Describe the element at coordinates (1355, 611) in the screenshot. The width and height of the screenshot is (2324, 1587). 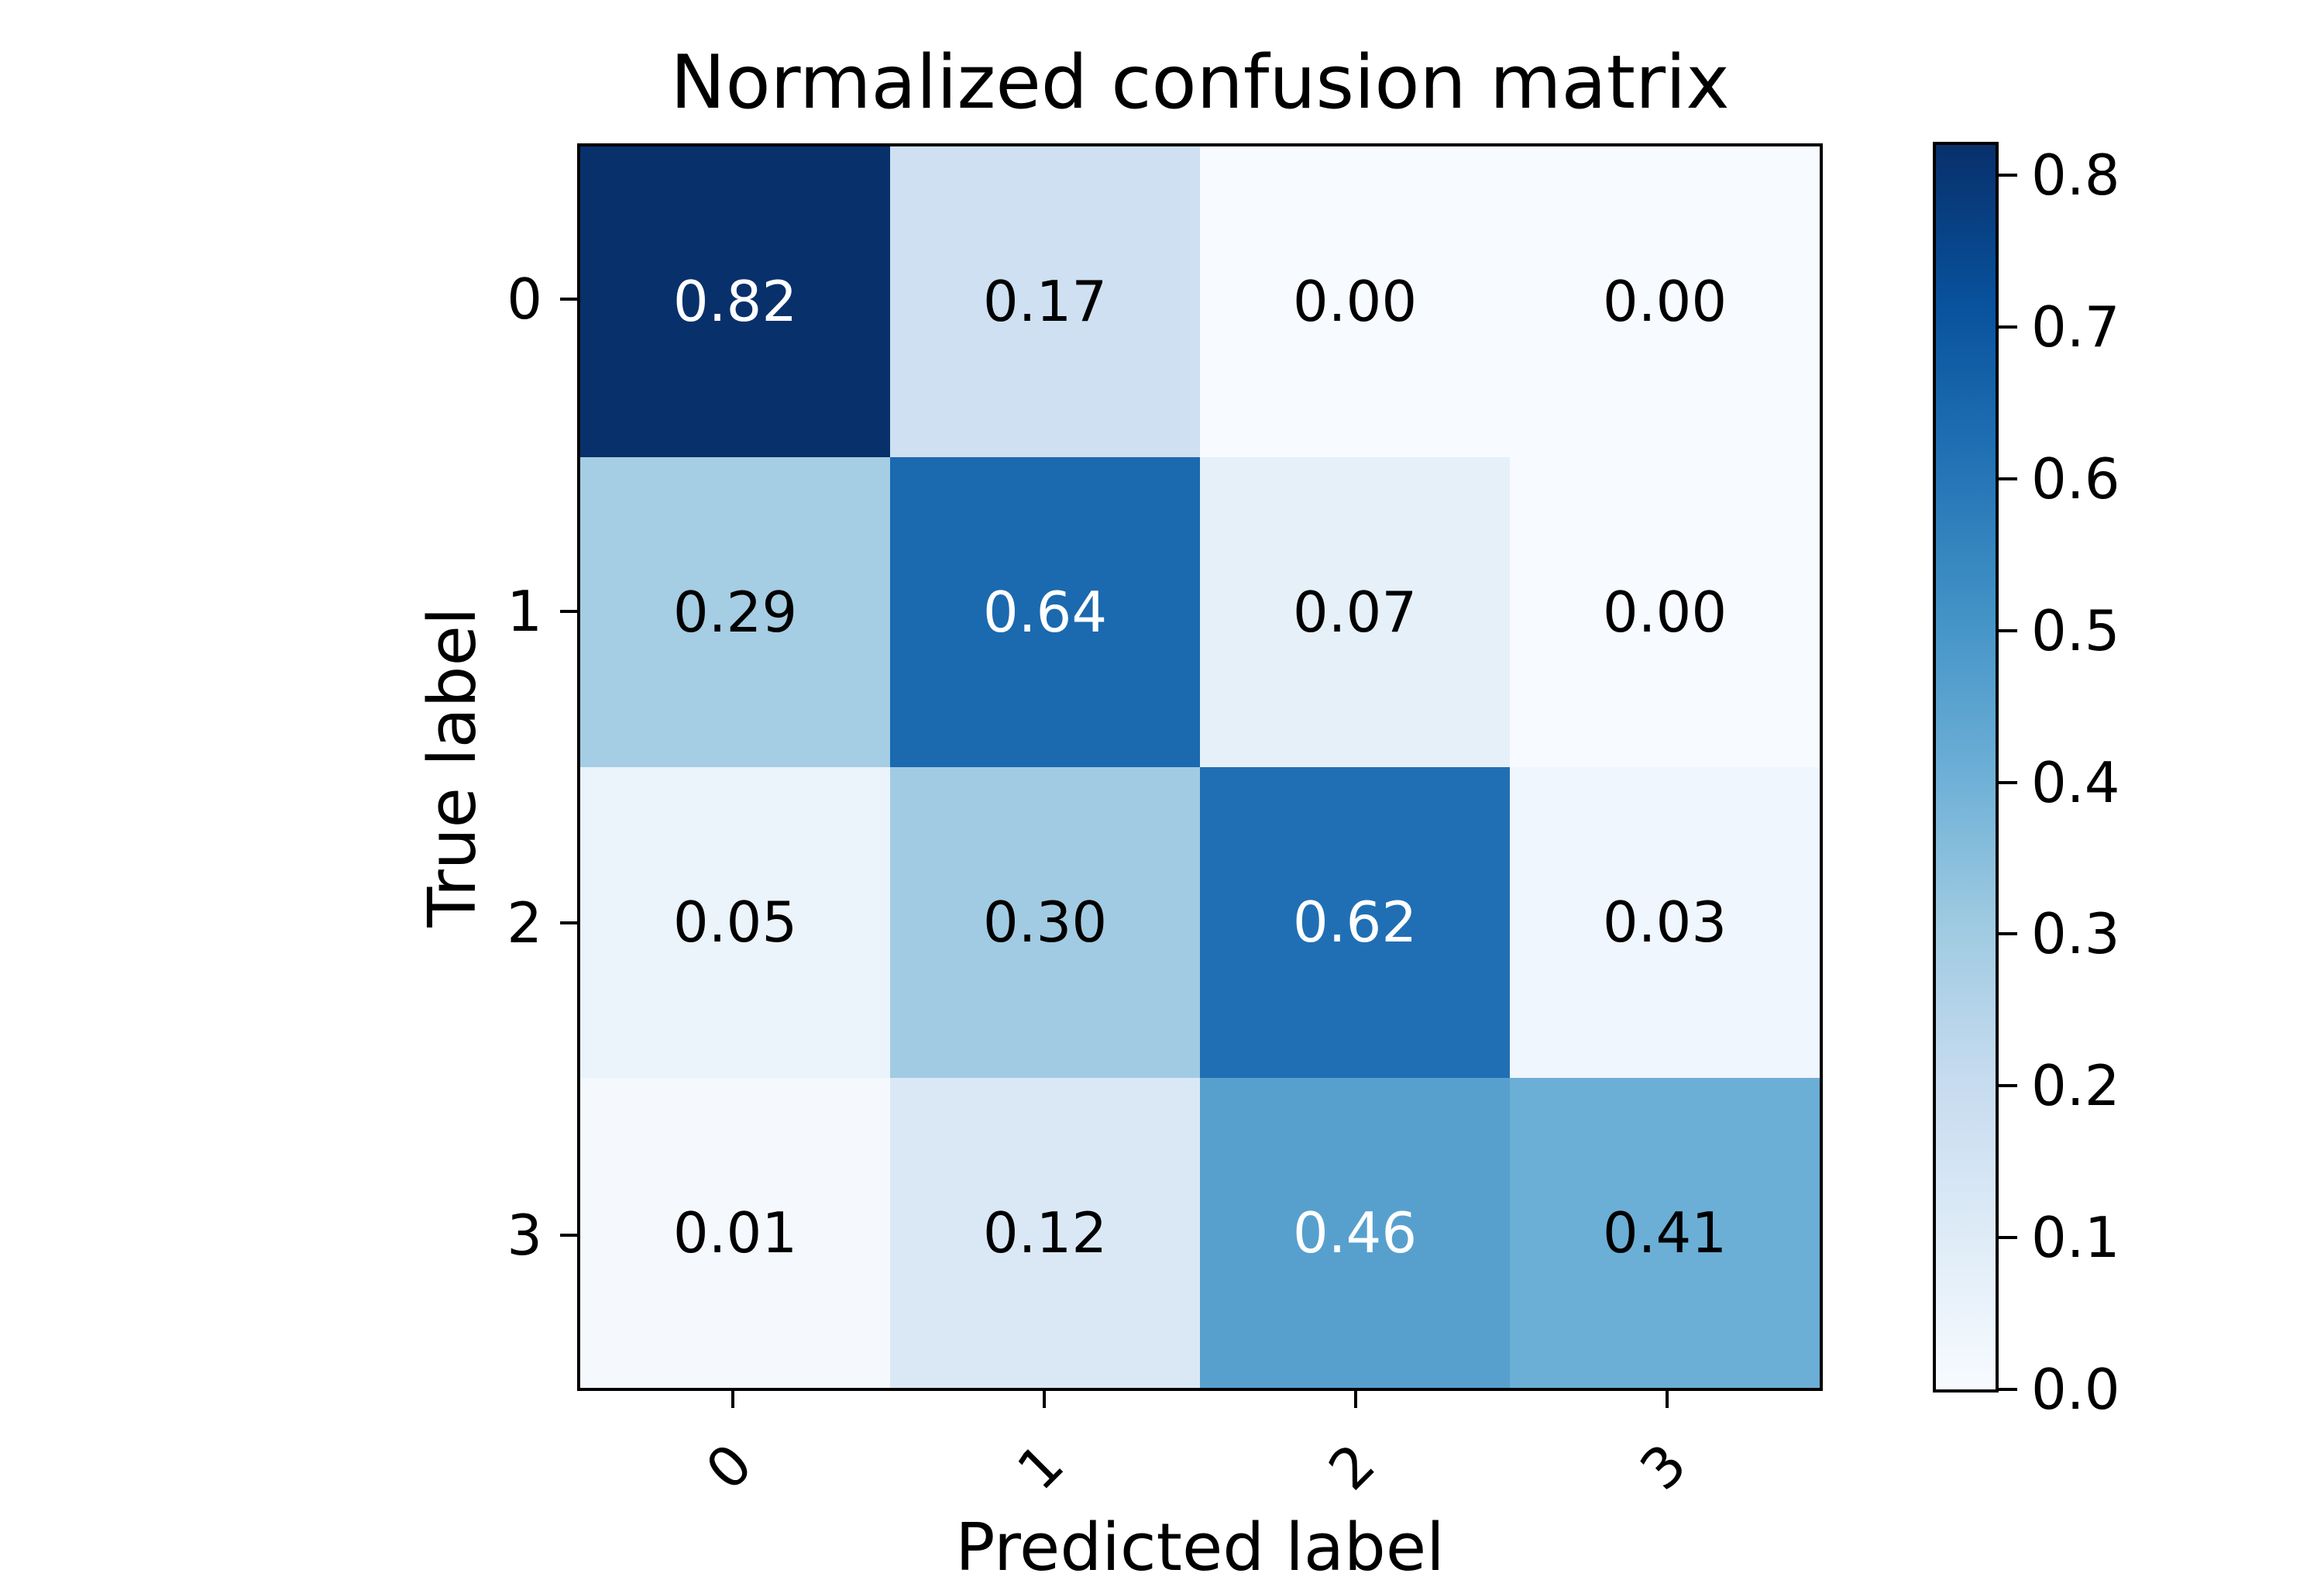
I see `heatmap-cell-1-2: 0.07` at that location.